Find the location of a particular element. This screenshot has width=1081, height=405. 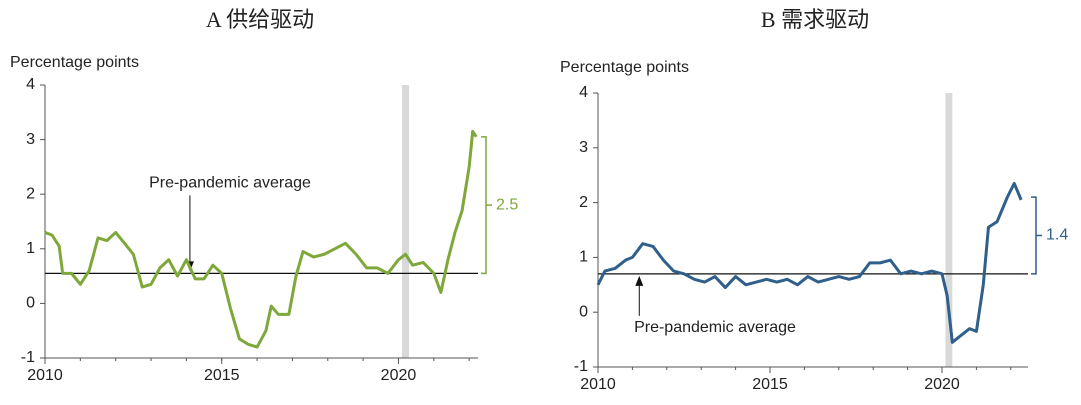

annotation-label: 1.4 is located at coordinates (1057, 235).